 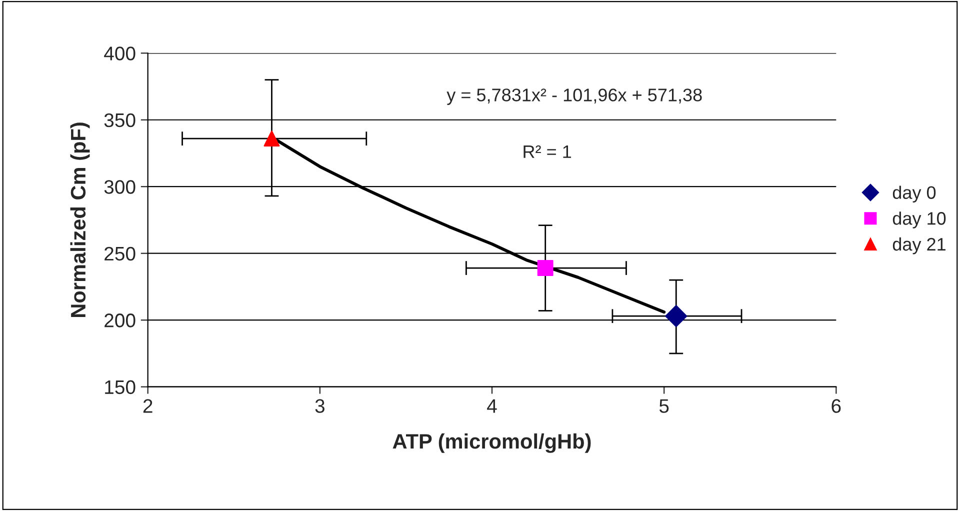 What do you see at coordinates (836, 406) in the screenshot?
I see `x-tick-label: 6` at bounding box center [836, 406].